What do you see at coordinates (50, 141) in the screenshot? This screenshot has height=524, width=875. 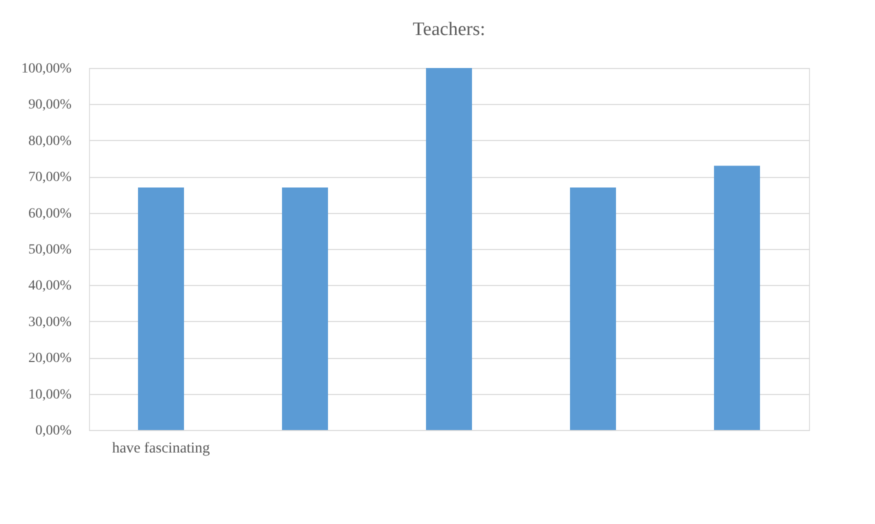 I see `y-tick-label: 80,00%` at bounding box center [50, 141].